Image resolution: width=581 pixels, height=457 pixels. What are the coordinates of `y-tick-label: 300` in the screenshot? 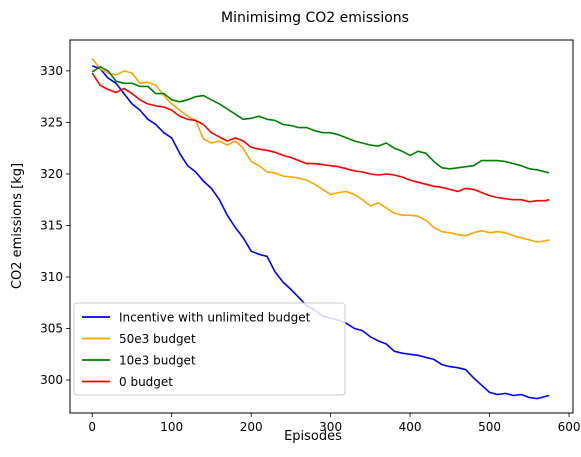 It's located at (51, 380).